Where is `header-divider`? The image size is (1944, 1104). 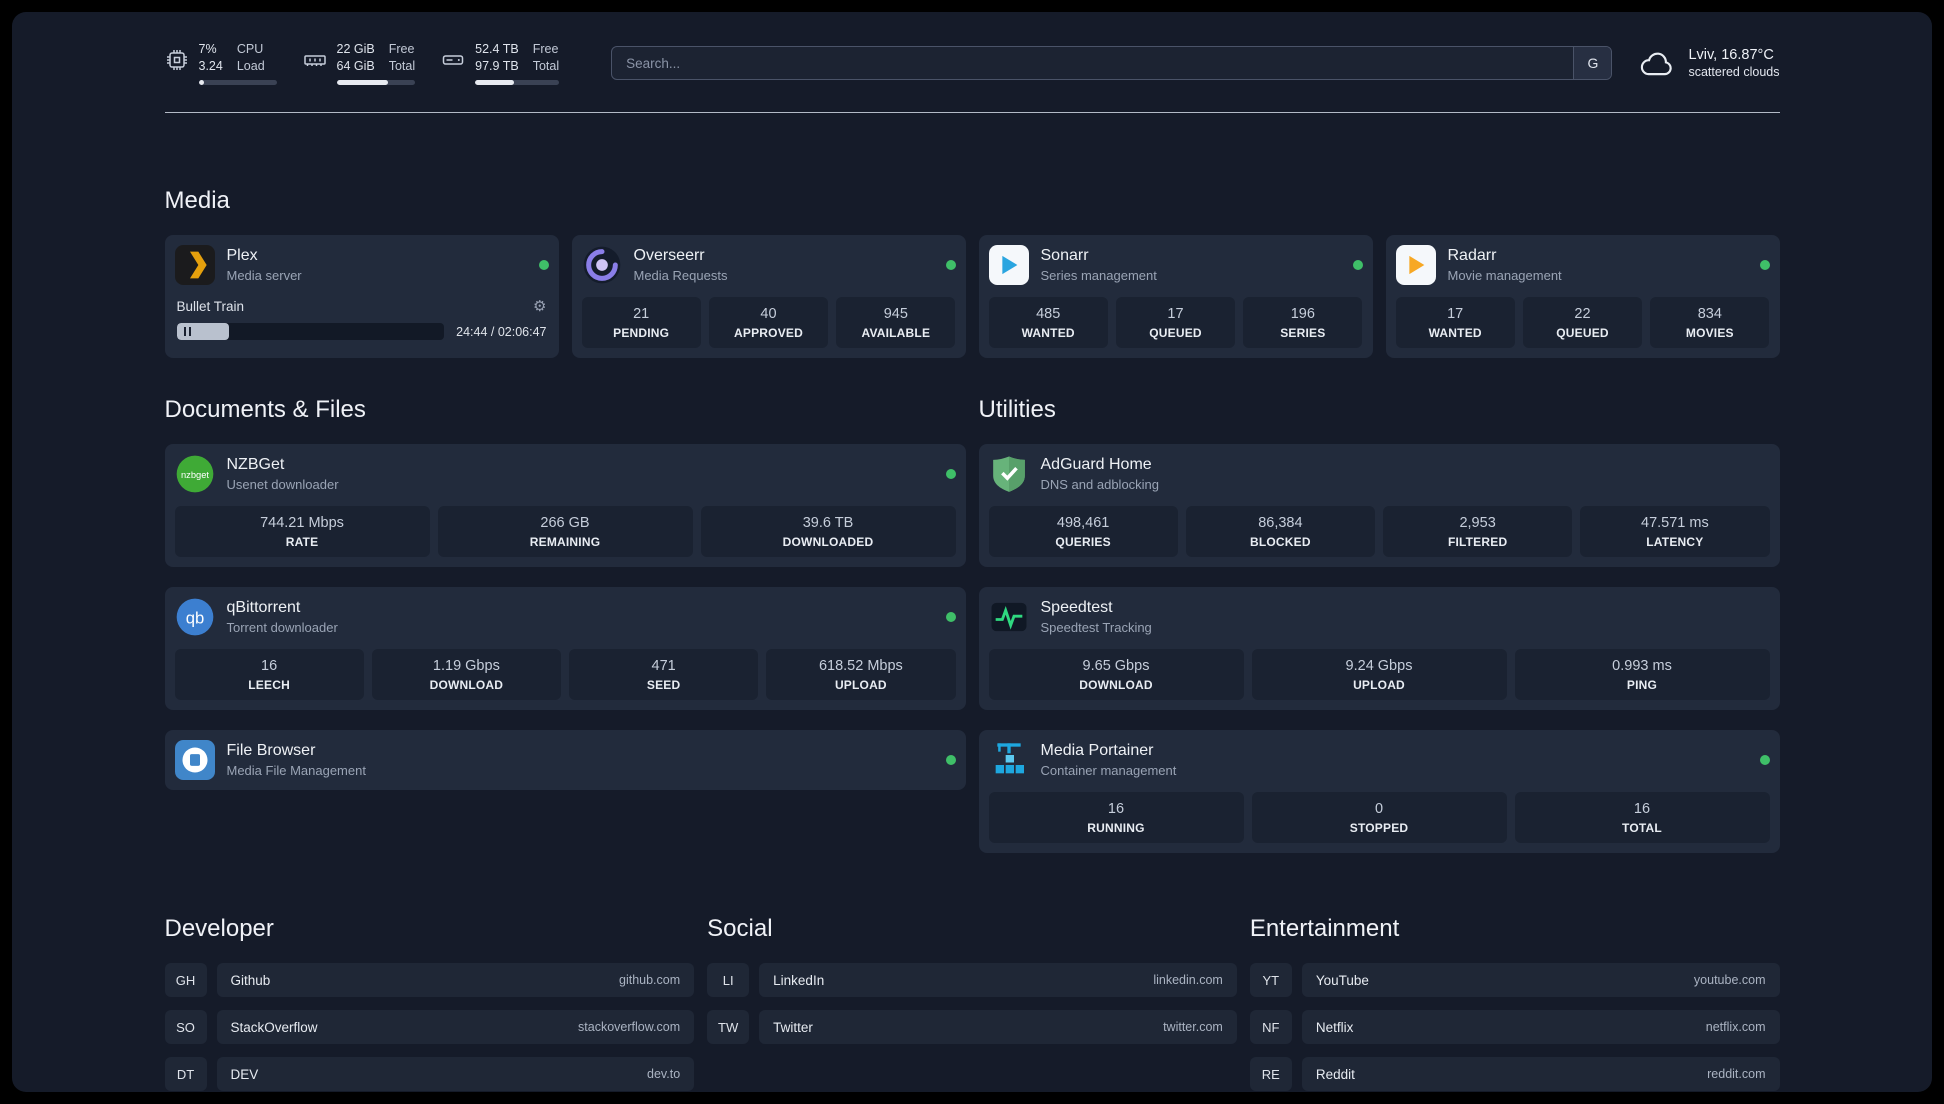
header-divider is located at coordinates (972, 112).